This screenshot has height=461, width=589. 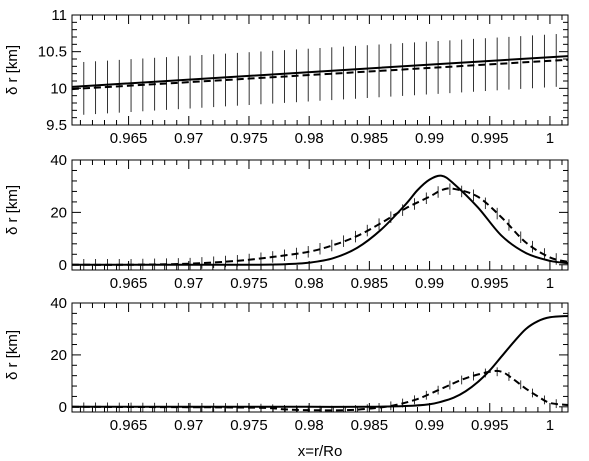 What do you see at coordinates (56, 125) in the screenshot?
I see `y-tick-label: 9.5` at bounding box center [56, 125].